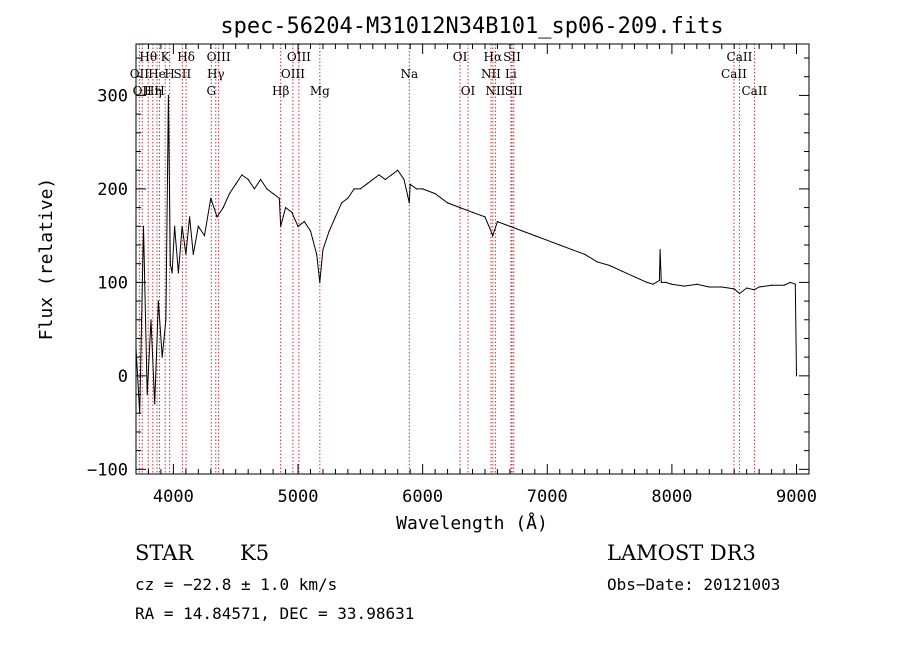 The height and width of the screenshot is (649, 900). What do you see at coordinates (173, 497) in the screenshot?
I see `x-tick-label-0: 4000` at bounding box center [173, 497].